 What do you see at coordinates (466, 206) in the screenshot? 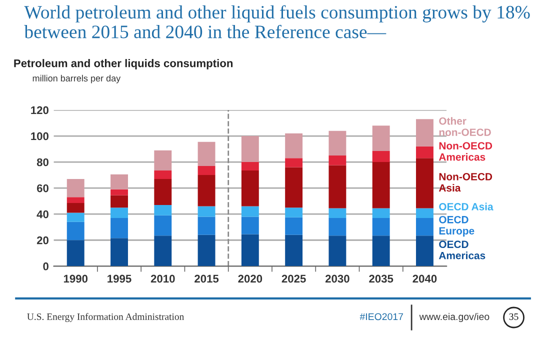
I see `series-label: OECD Asia` at bounding box center [466, 206].